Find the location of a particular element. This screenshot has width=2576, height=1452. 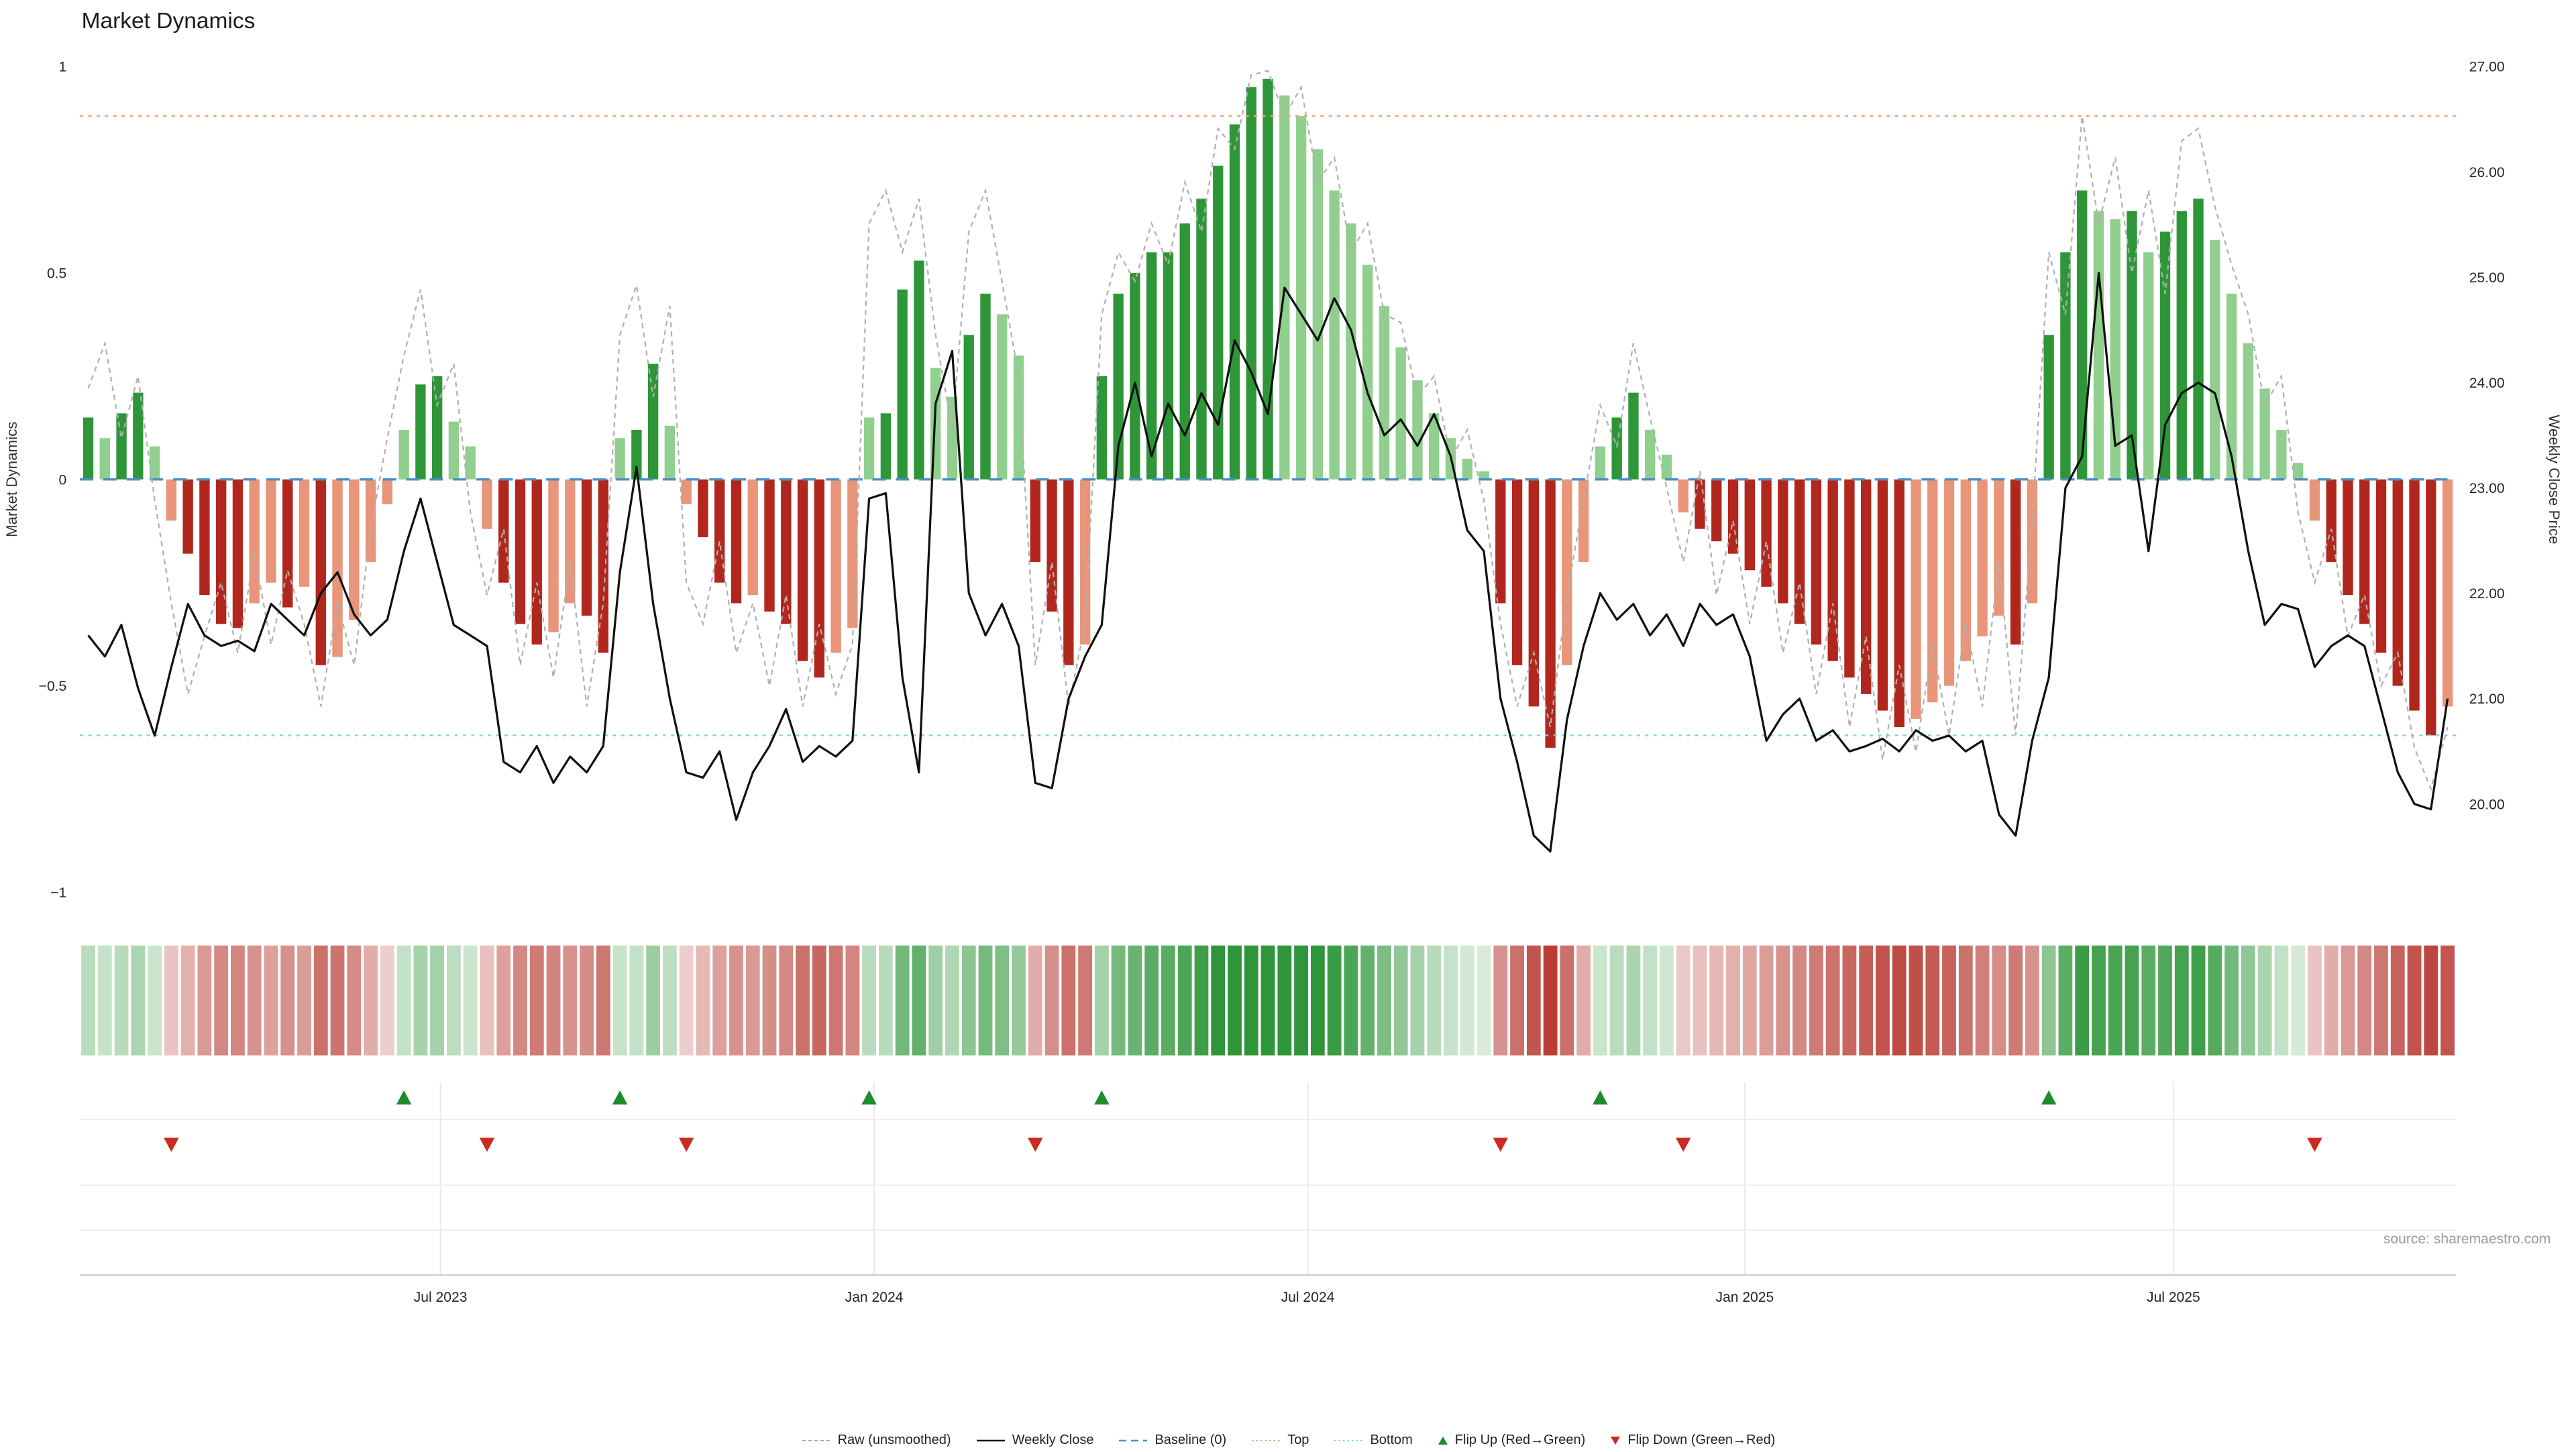

legend-item-weekly-close: Weekly Close is located at coordinates (1034, 1440).